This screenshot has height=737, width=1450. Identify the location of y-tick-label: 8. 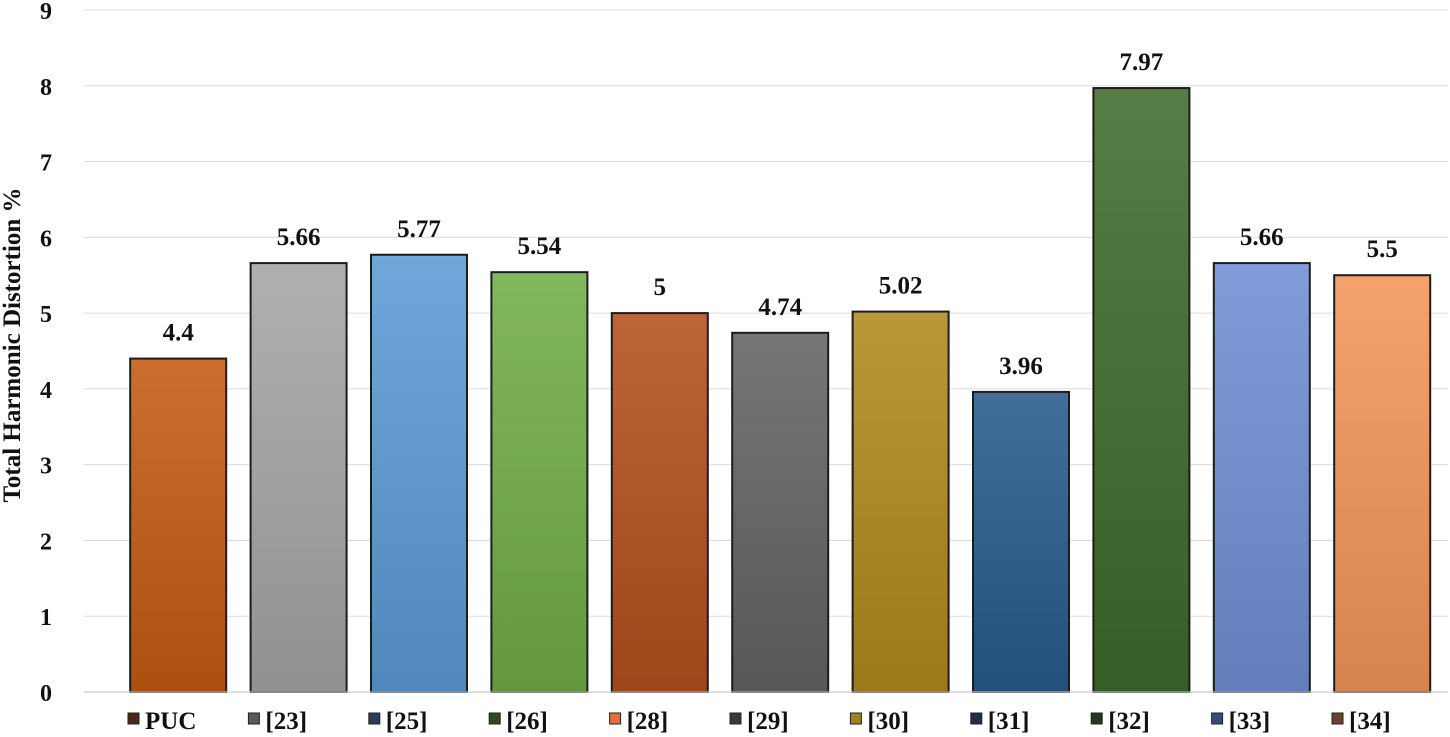
(46, 88).